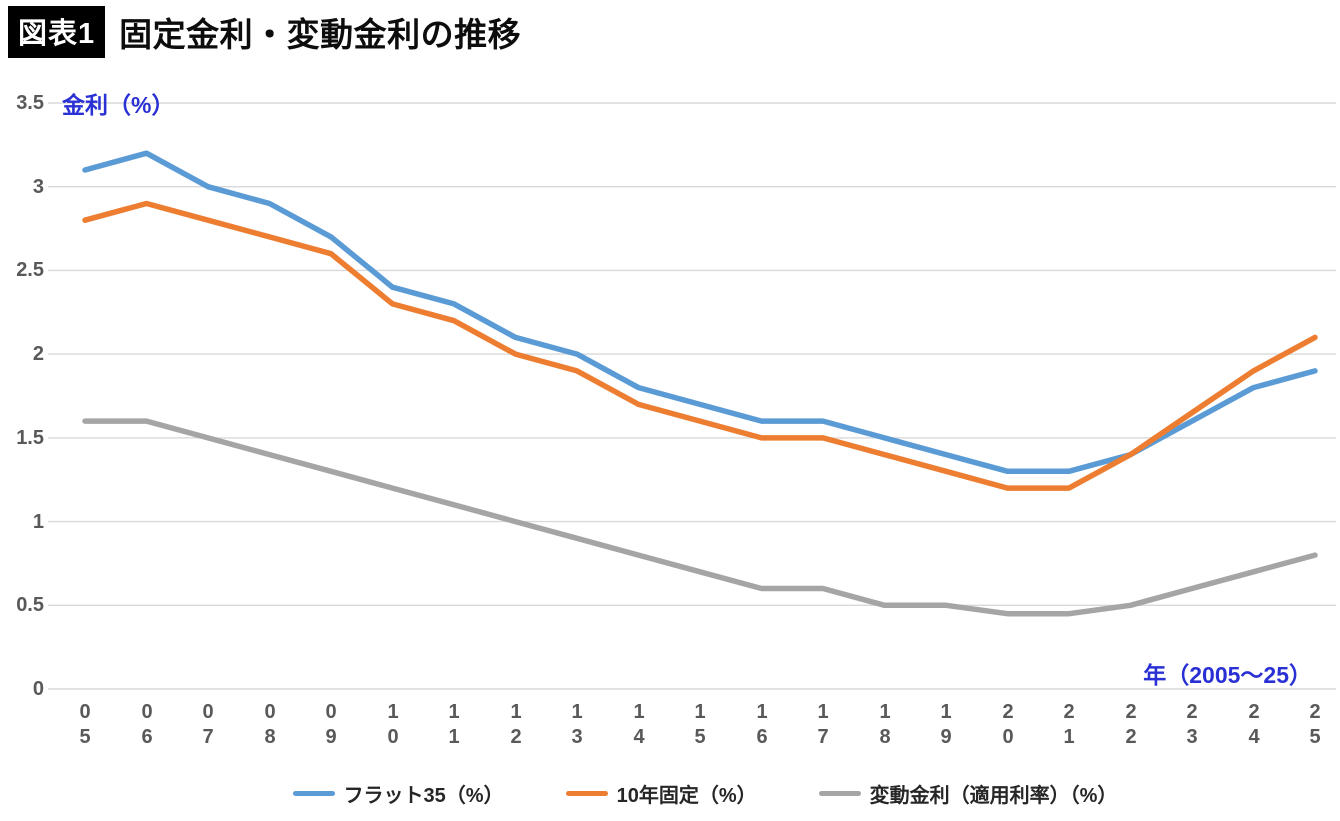 The height and width of the screenshot is (821, 1340). What do you see at coordinates (839, 793) in the screenshot?
I see `legend-swatch-variable` at bounding box center [839, 793].